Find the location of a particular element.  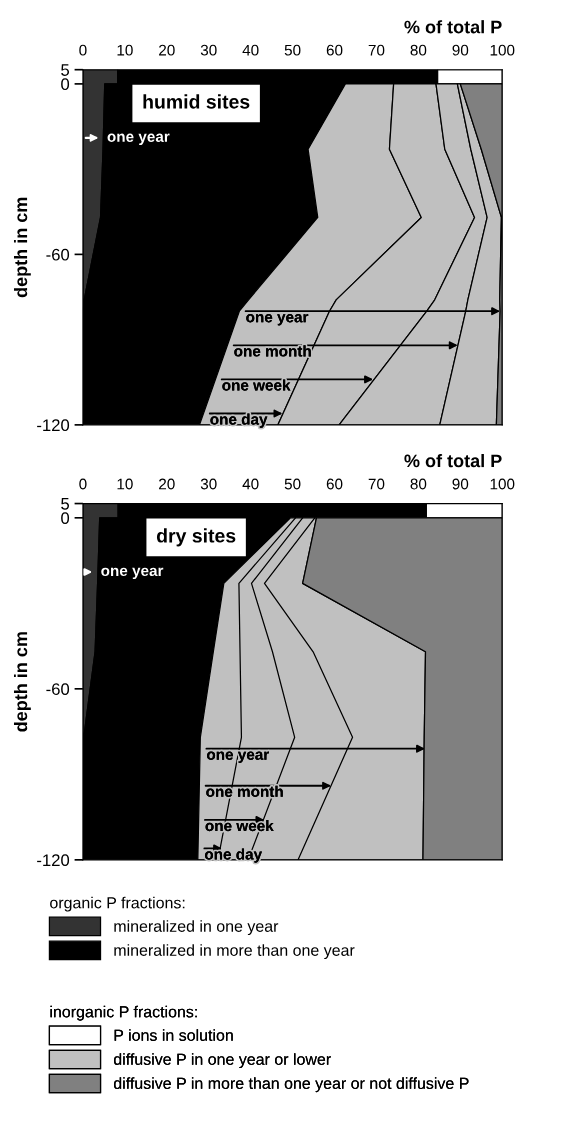

legend-label: diffusive P in more than one year or not diffusive P is located at coordinates (291, 1085).